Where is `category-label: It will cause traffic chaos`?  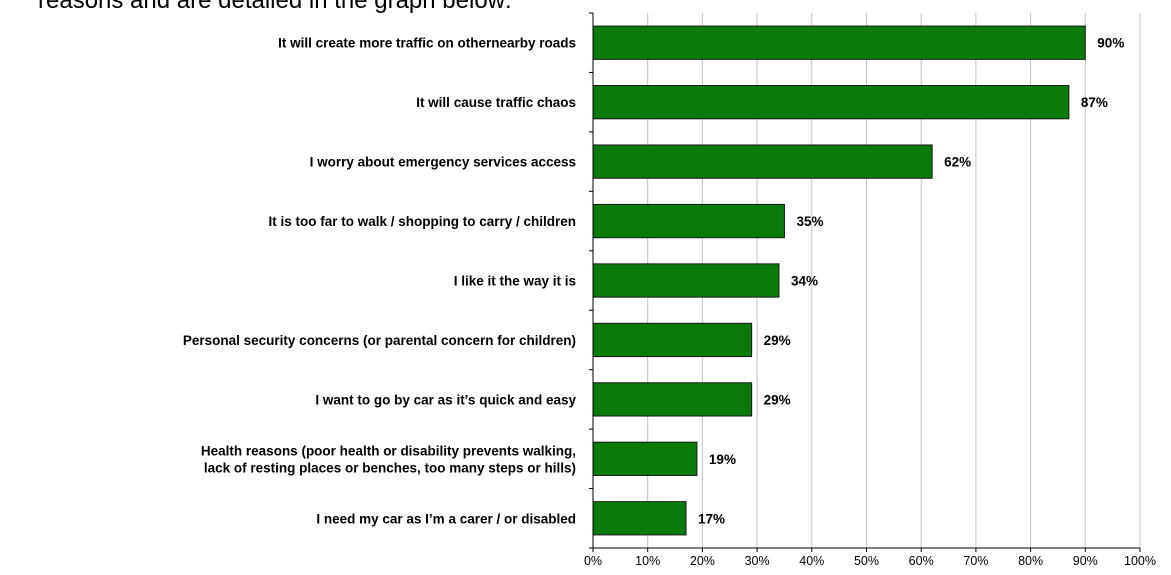
category-label: It will cause traffic chaos is located at coordinates (496, 102).